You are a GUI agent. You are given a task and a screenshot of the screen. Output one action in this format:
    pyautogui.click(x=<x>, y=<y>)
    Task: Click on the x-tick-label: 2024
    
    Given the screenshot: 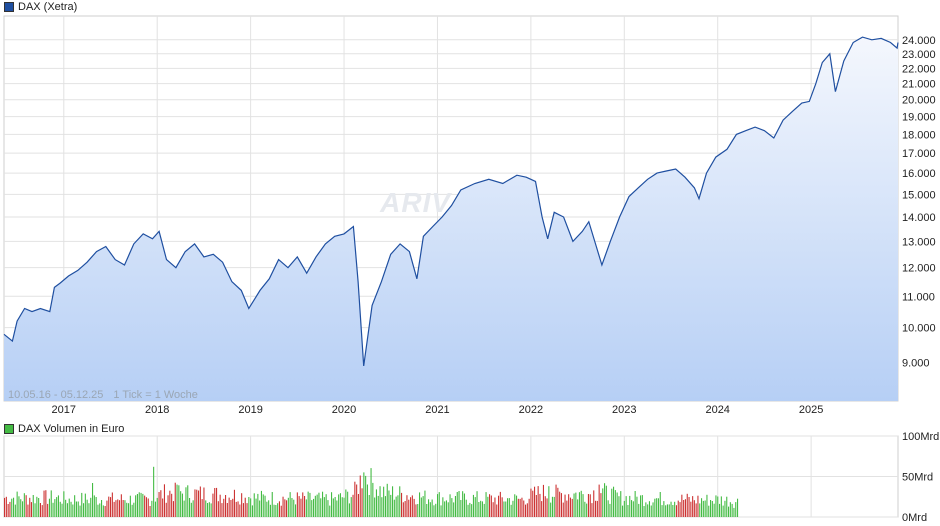 What is the action you would take?
    pyautogui.click(x=717, y=410)
    